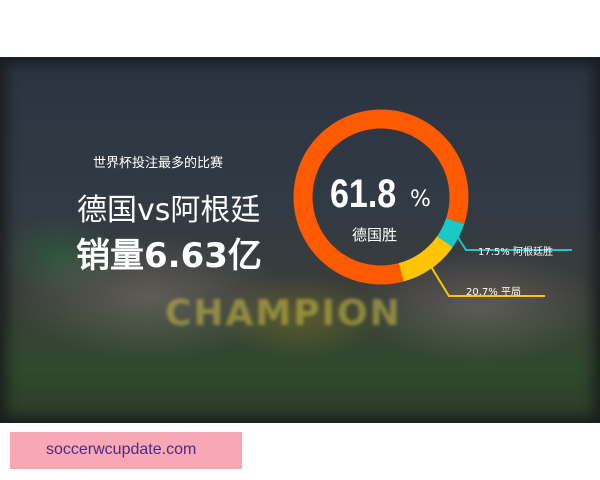 The height and width of the screenshot is (480, 600). Describe the element at coordinates (375, 235) in the screenshot. I see `center-label: 德国胜` at that location.